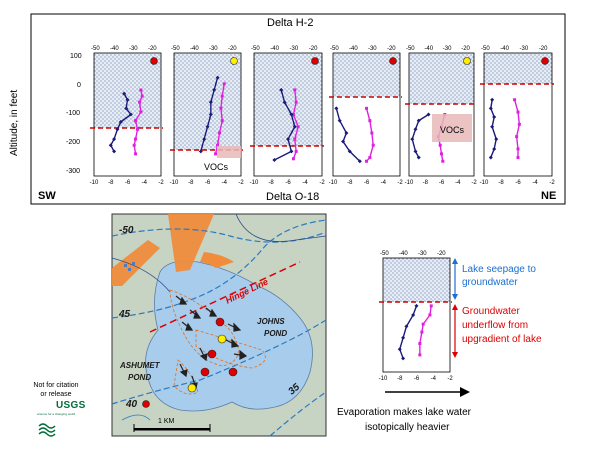 This screenshot has width=602, height=449. I want to click on vocs-label-2: VOCs, so click(452, 130).